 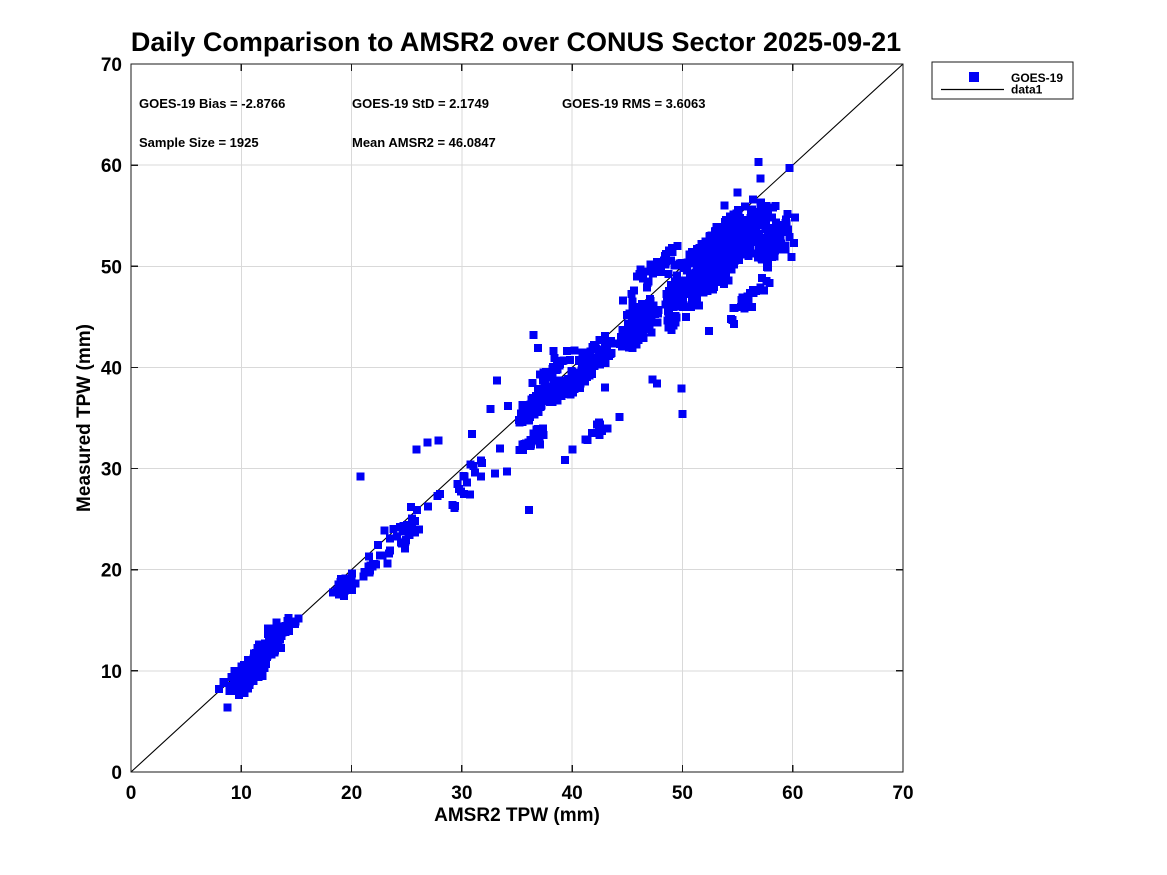 What do you see at coordinates (1027, 90) in the screenshot?
I see `legend-label-data1: data1` at bounding box center [1027, 90].